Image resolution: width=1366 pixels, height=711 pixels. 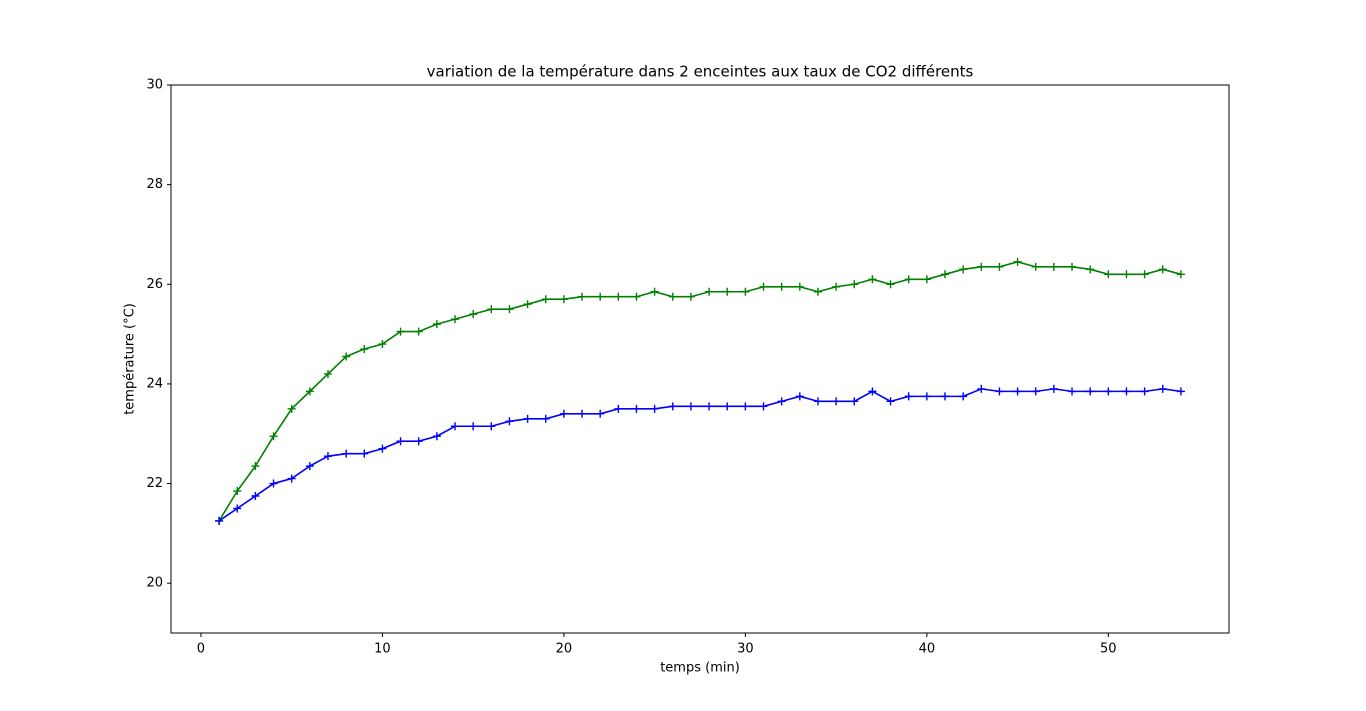 I want to click on y-axis-label: température (°C), so click(x=130, y=359).